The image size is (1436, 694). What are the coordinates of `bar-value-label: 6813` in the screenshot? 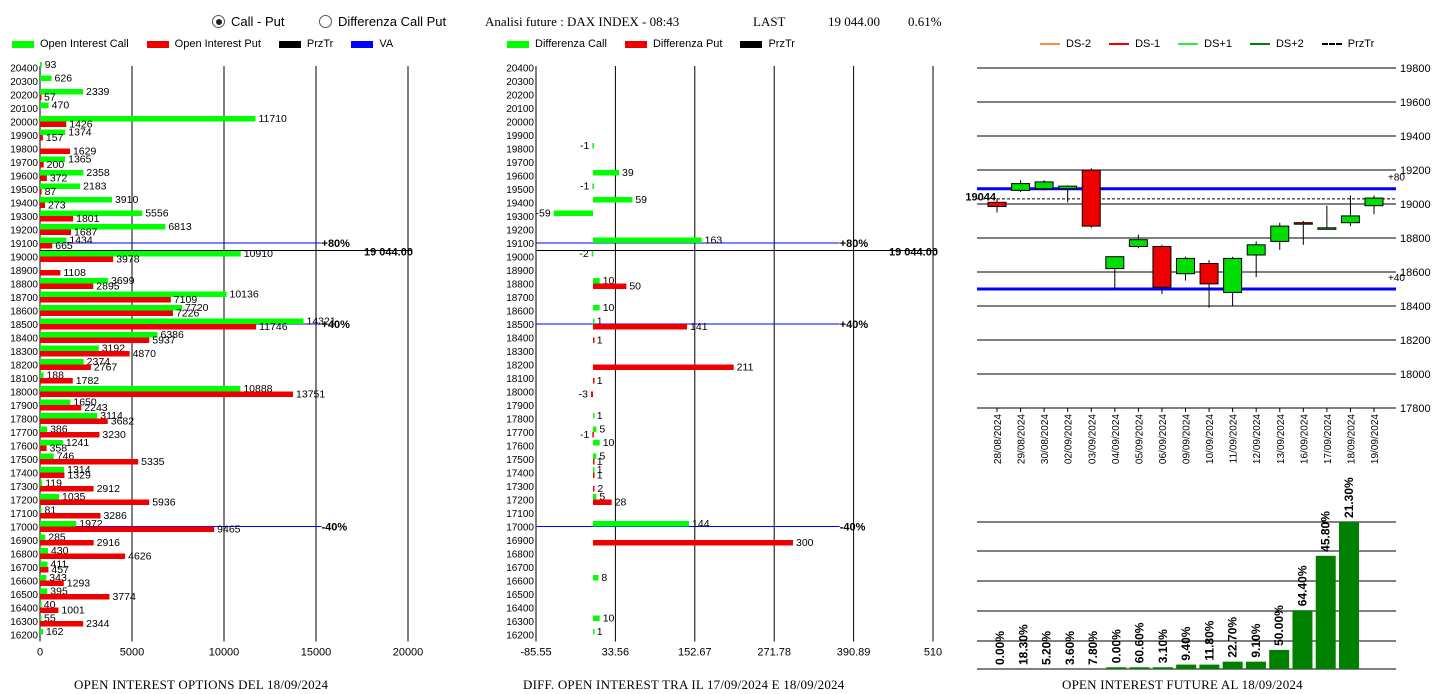 It's located at (180, 227).